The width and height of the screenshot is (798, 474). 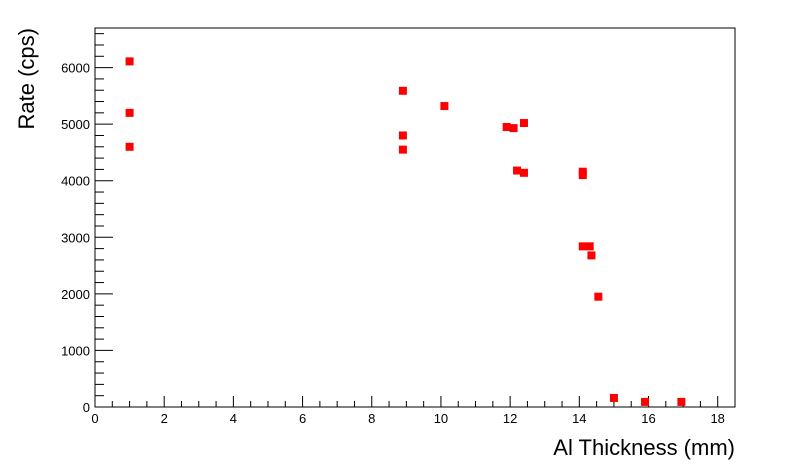 What do you see at coordinates (717, 418) in the screenshot?
I see `x-tick-label: 18` at bounding box center [717, 418].